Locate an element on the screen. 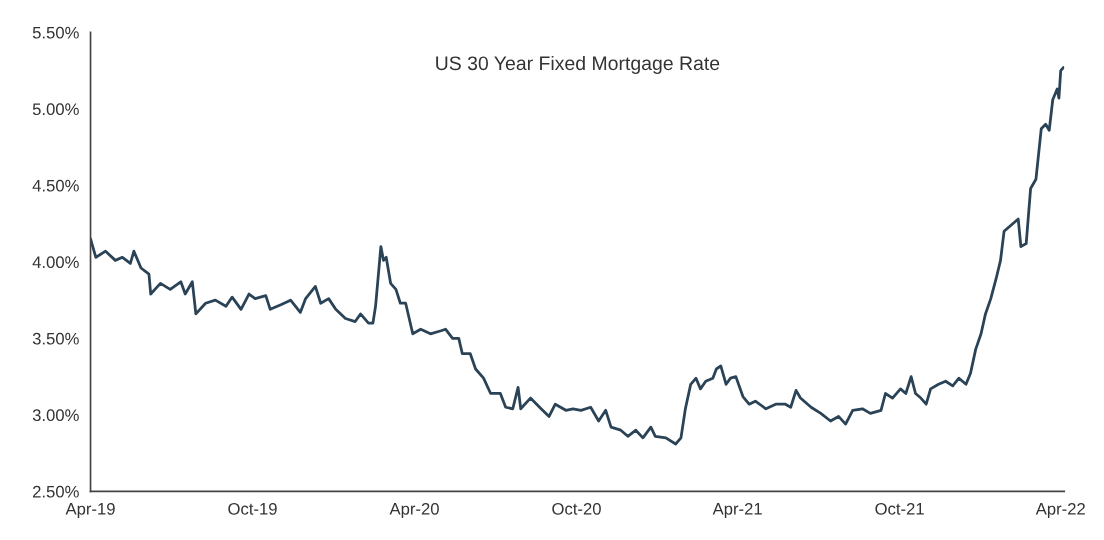 The height and width of the screenshot is (540, 1104). x-tick-label: Apr-20 is located at coordinates (414, 510).